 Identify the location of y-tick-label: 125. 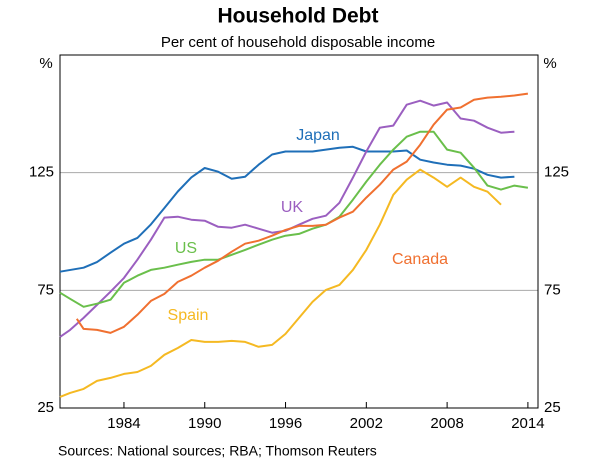
(41, 172).